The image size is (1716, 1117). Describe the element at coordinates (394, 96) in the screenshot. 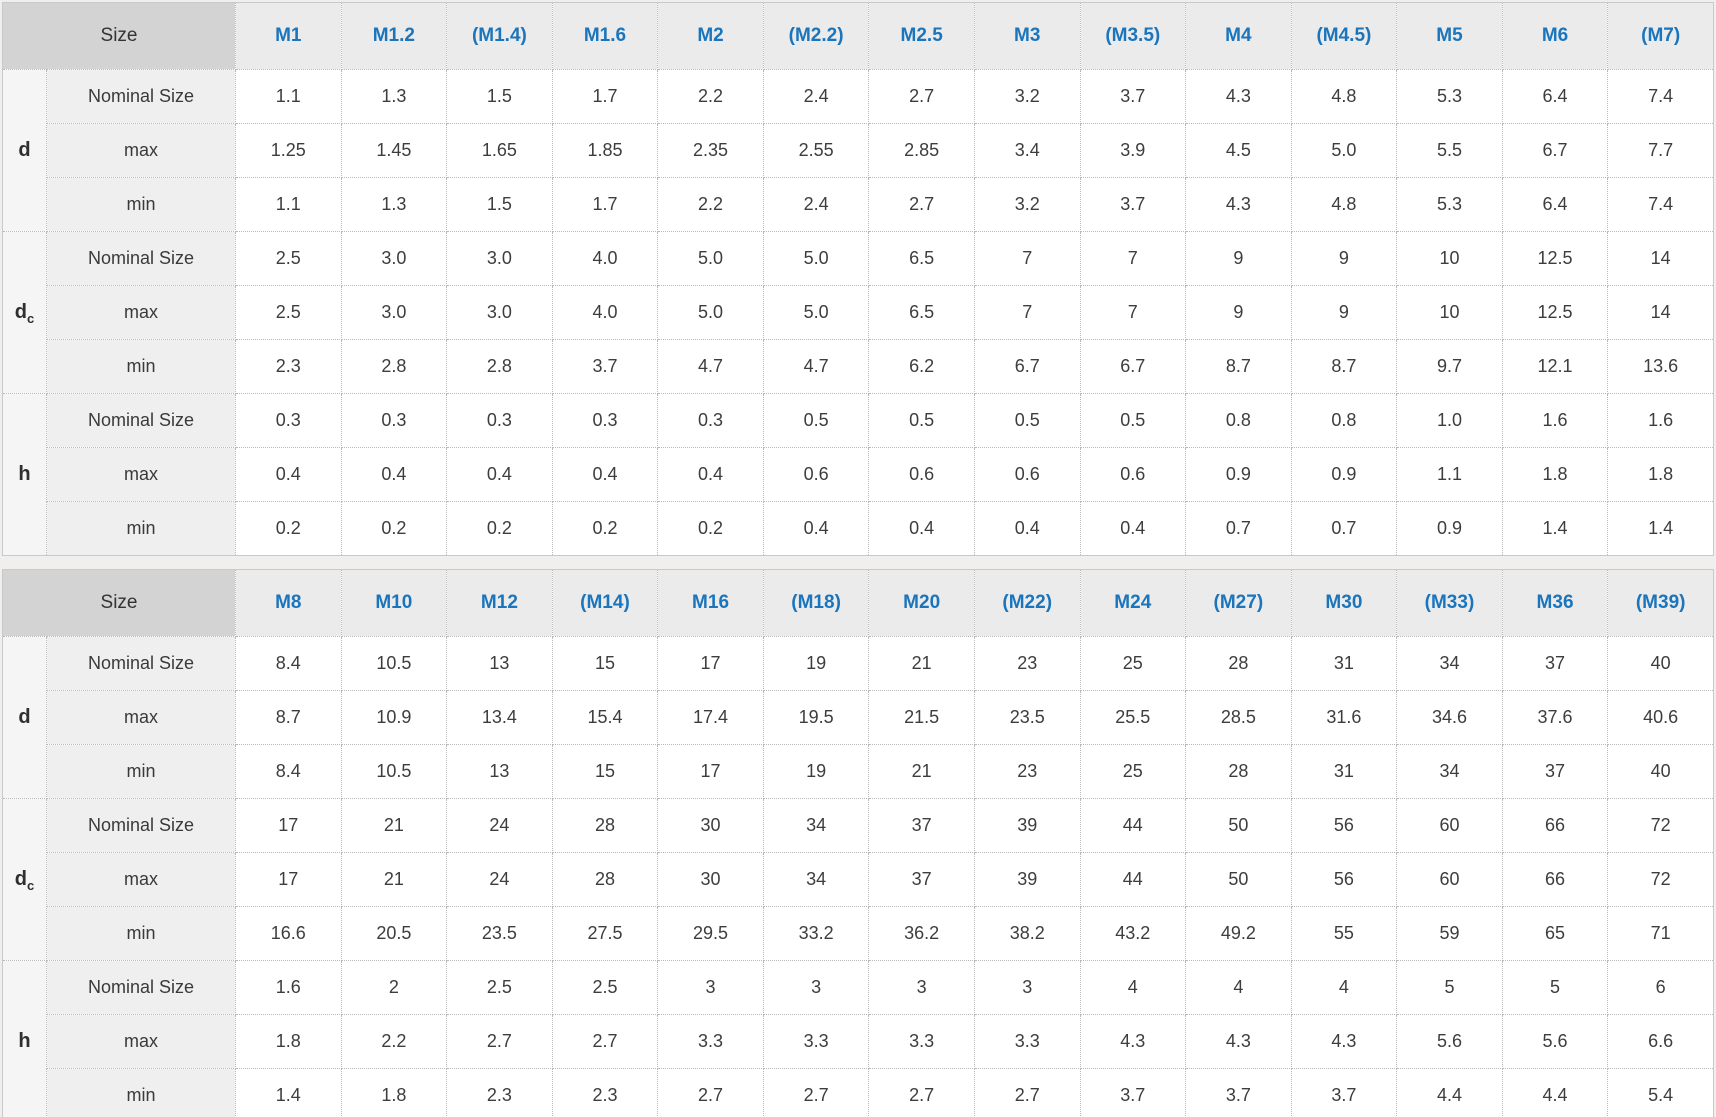

I see `value-cell: 1.3` at that location.